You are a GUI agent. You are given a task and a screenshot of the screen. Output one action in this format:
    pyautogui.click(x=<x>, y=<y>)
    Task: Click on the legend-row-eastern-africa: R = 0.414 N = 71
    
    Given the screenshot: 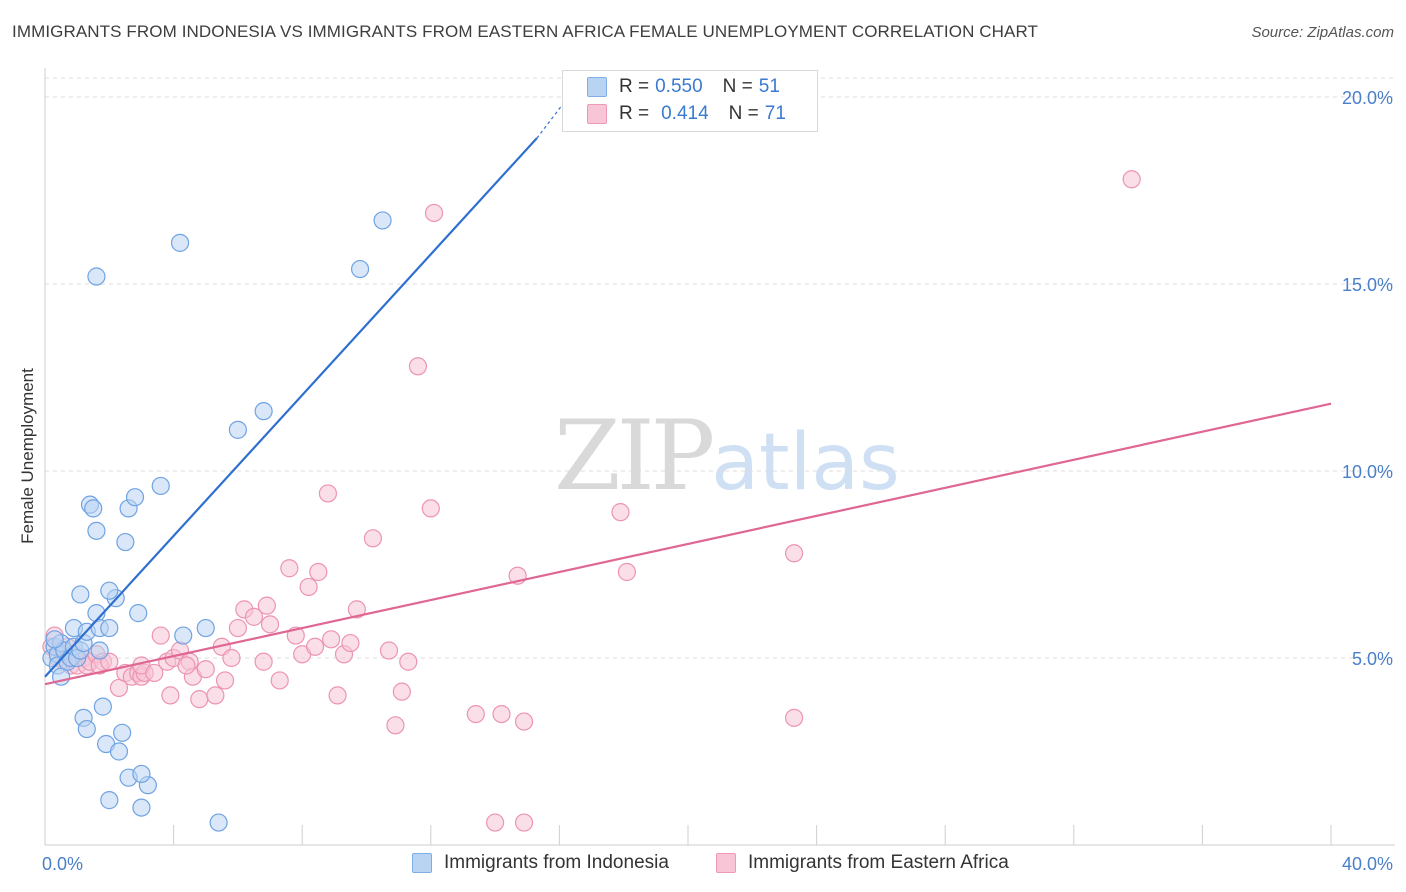 What is the action you would take?
    pyautogui.click(x=686, y=114)
    